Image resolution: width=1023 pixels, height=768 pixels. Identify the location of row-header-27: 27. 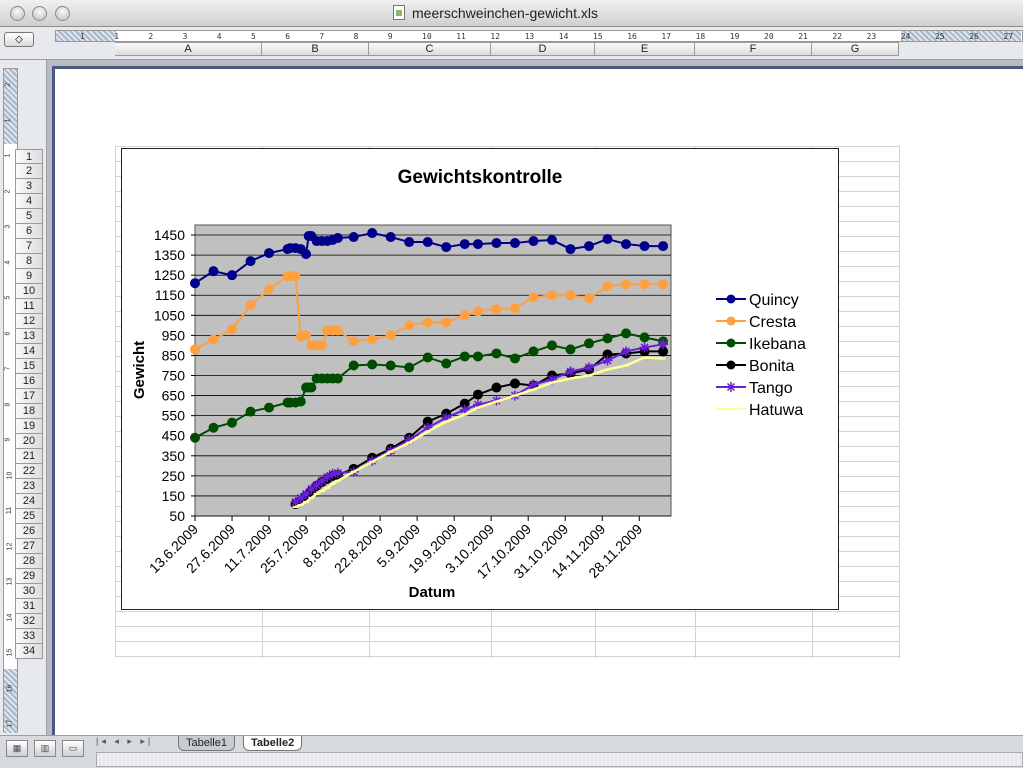
(29, 546).